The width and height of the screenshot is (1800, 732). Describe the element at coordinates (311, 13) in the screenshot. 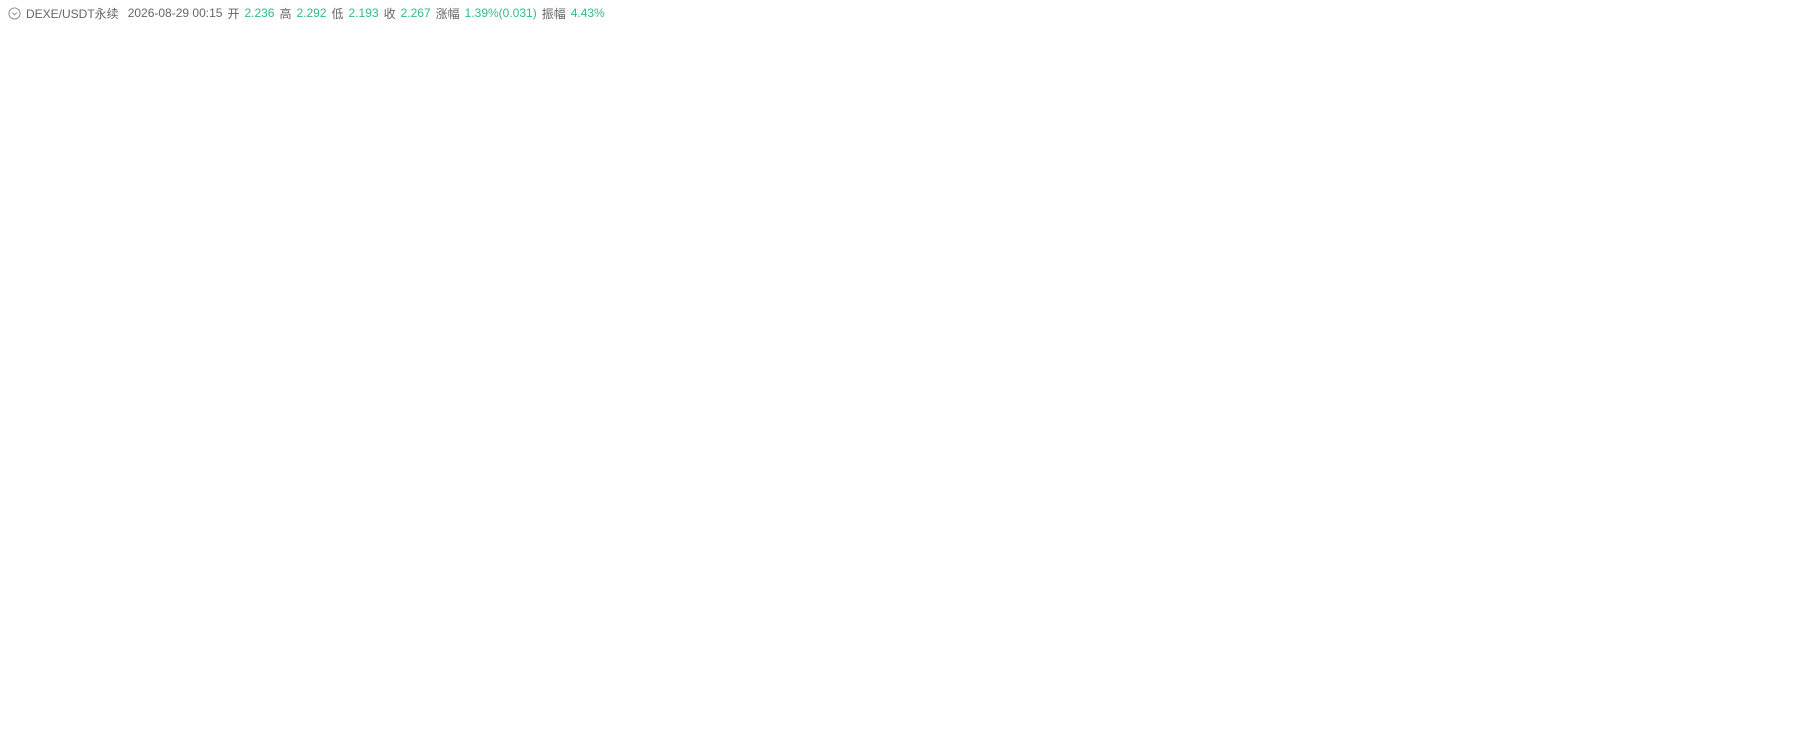

I see `value: 2.292` at that location.